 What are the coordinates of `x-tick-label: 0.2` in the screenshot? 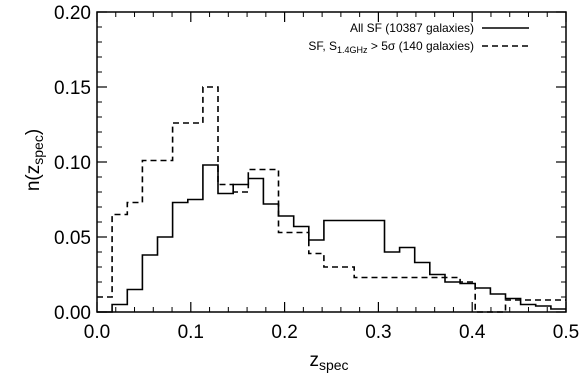 It's located at (284, 332).